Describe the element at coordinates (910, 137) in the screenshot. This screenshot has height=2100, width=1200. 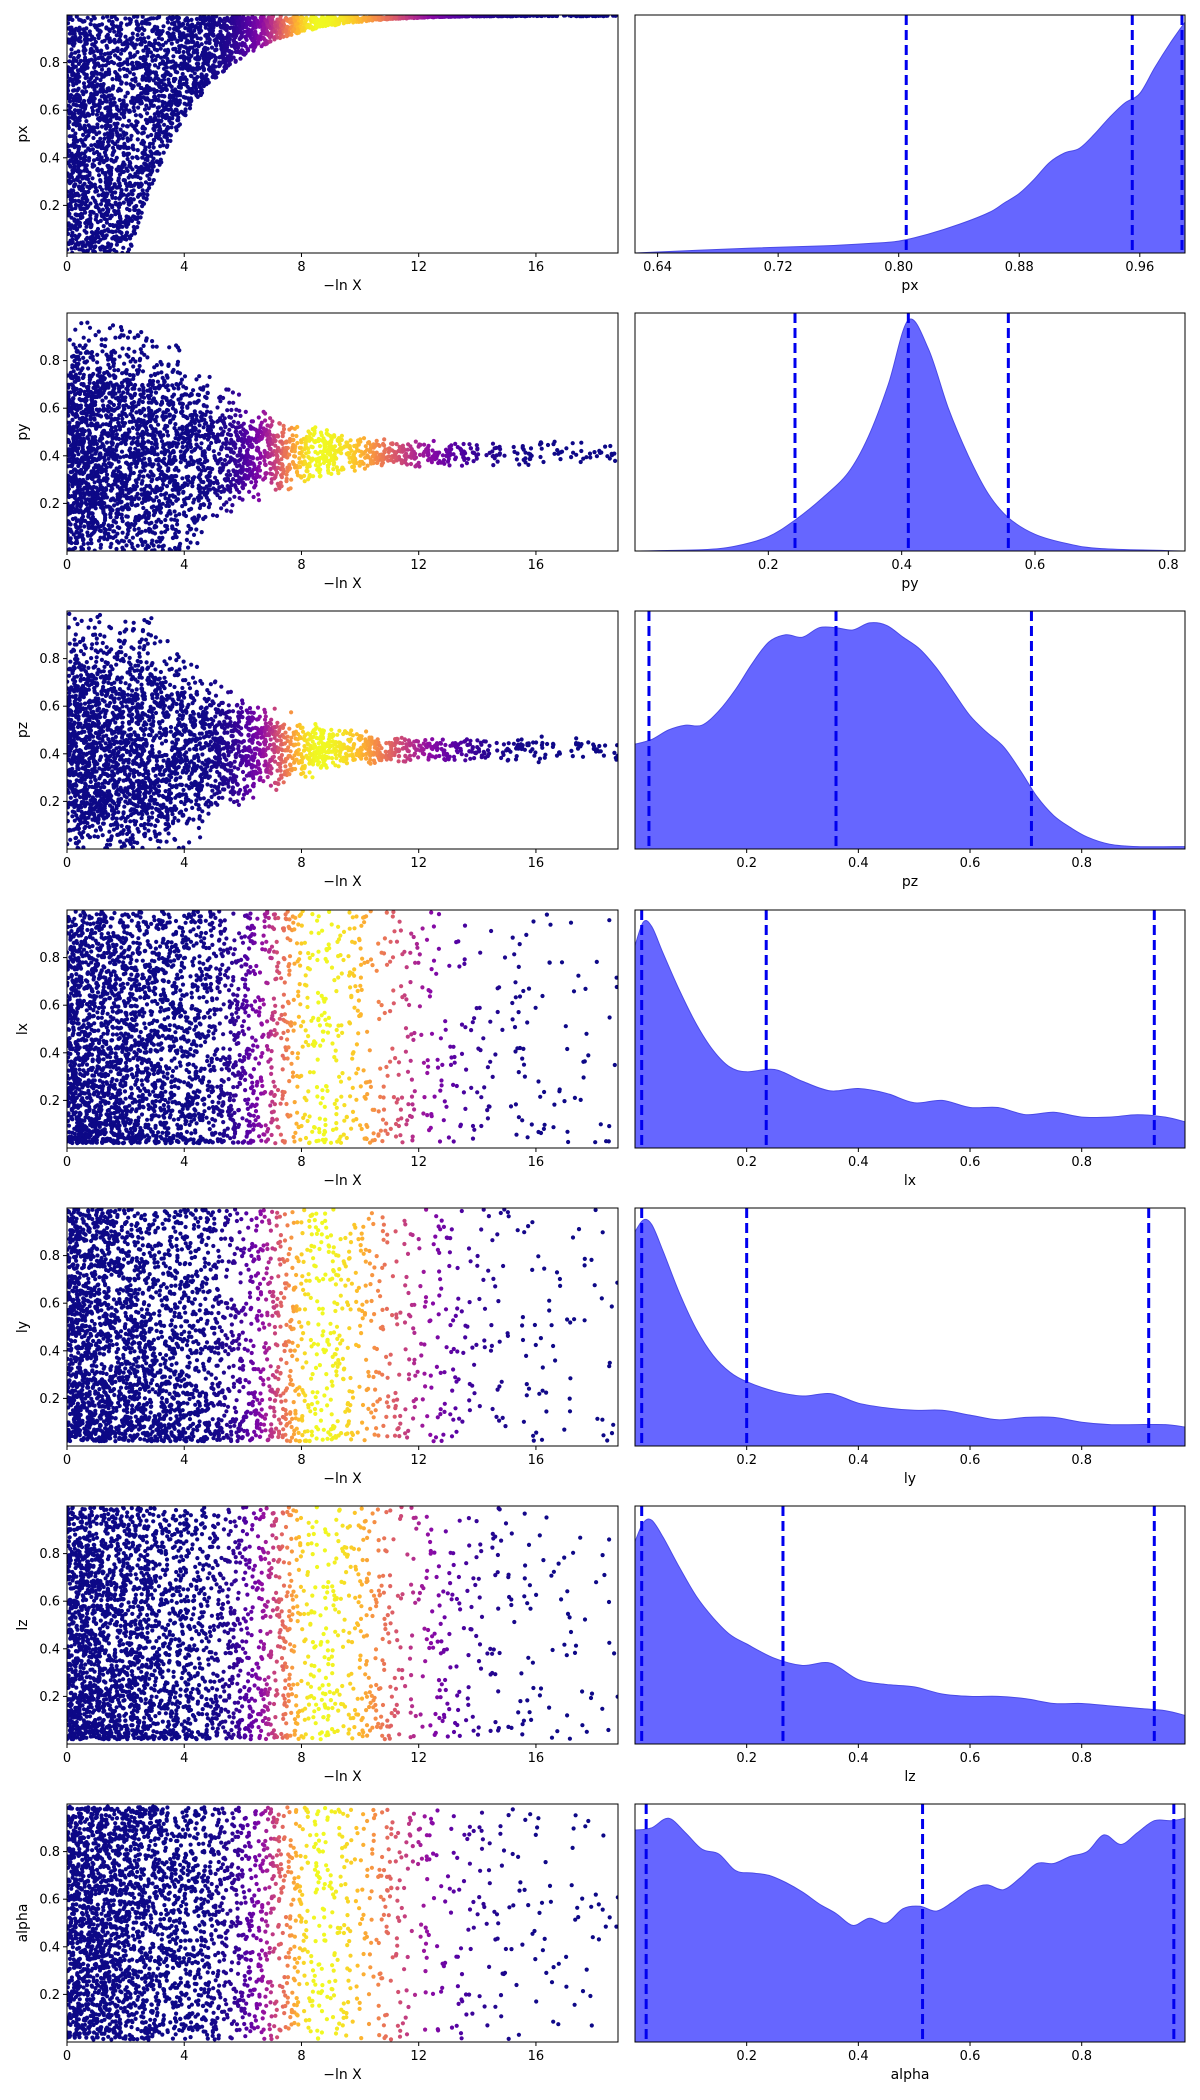
I see `density-area` at that location.